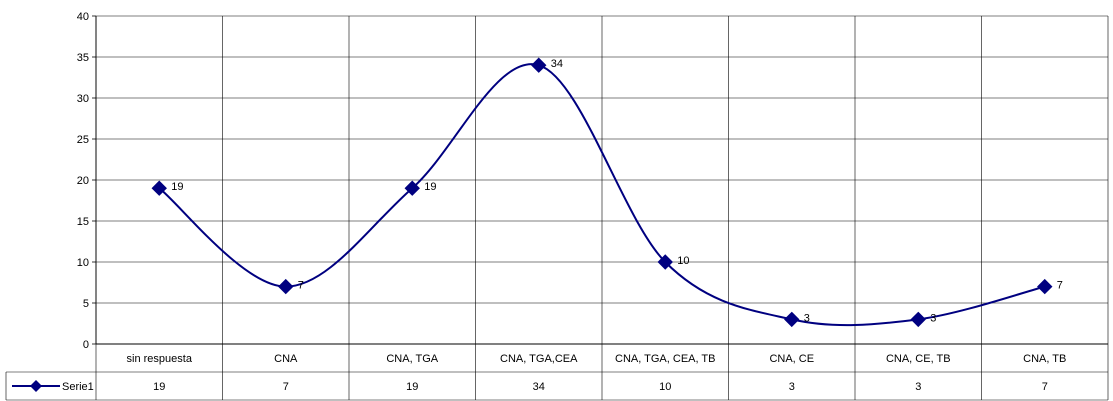 The width and height of the screenshot is (1113, 401). Describe the element at coordinates (83, 140) in the screenshot. I see `y-tick-label: 25` at that location.